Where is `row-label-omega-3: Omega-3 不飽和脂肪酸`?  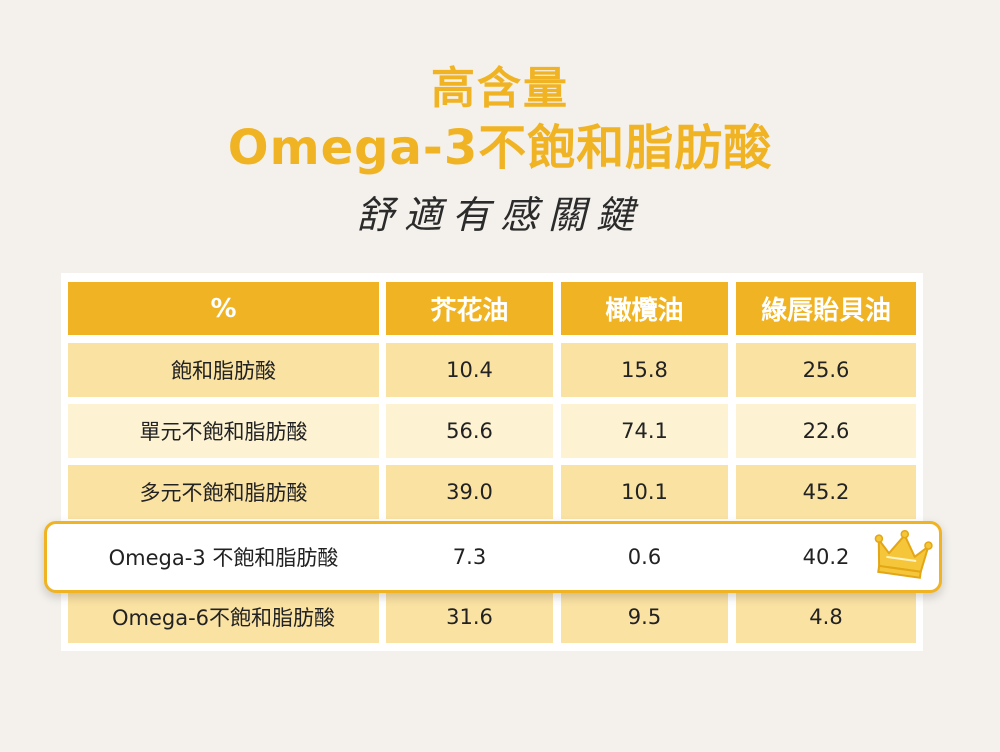
row-label-omega-3: Omega-3 不飽和脂肪酸 is located at coordinates (223, 558).